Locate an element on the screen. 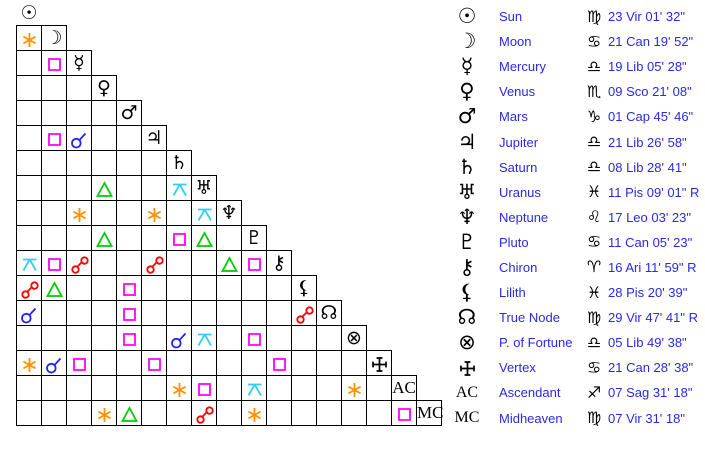 Image resolution: width=705 pixels, height=450 pixels. point-position: 19 Lib 05' 28" is located at coordinates (647, 67).